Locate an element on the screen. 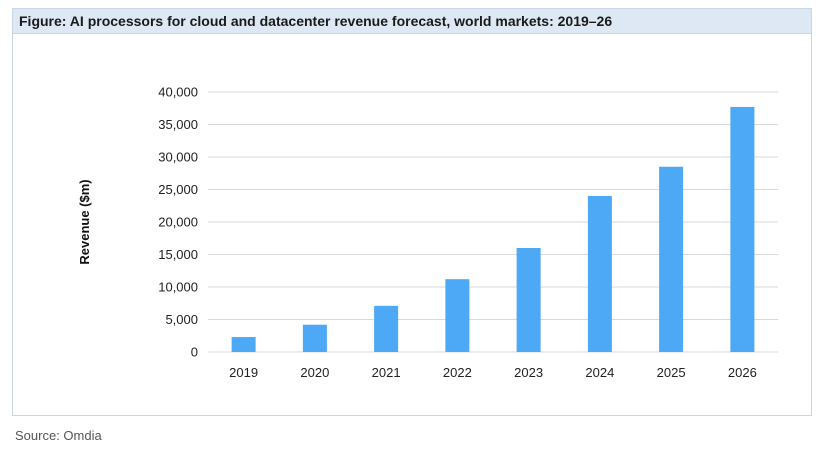 The width and height of the screenshot is (825, 450). y-tick-label: 10,000 is located at coordinates (178, 287).